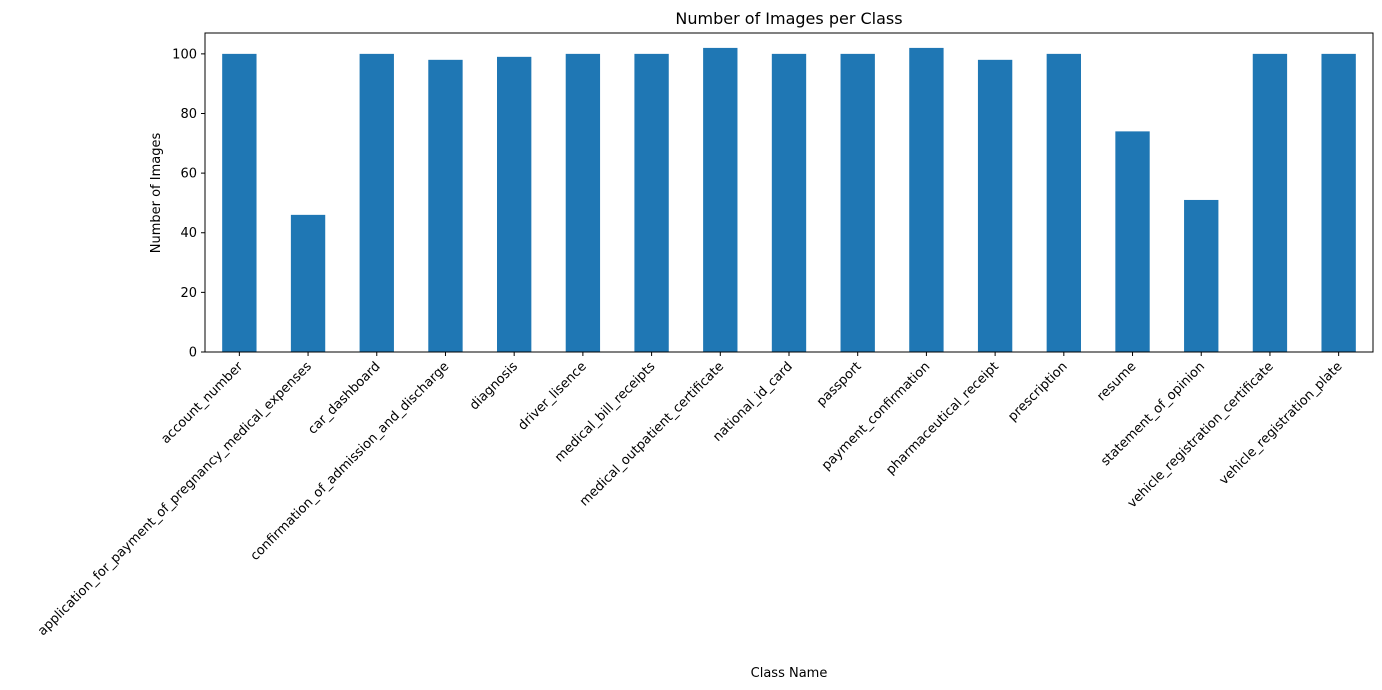  Describe the element at coordinates (1201, 275) in the screenshot. I see `bar-statement-of-opinion` at that location.